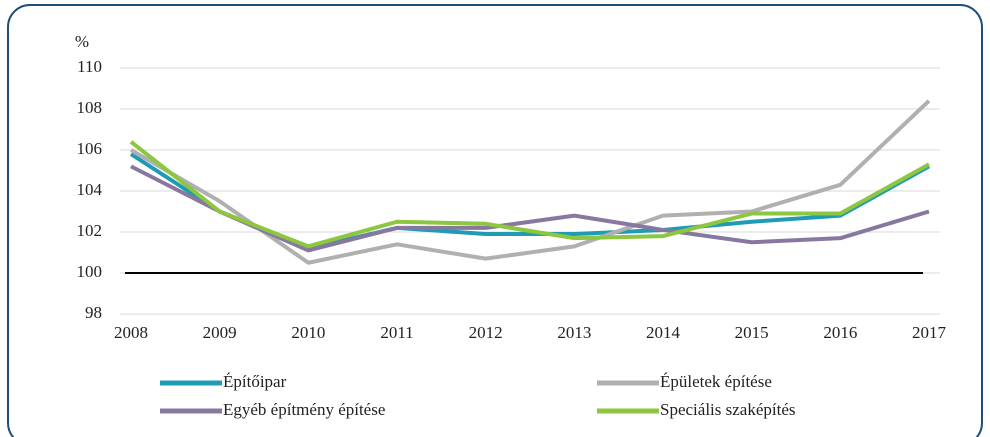  I want to click on x-tick-label: 2017, so click(929, 332).